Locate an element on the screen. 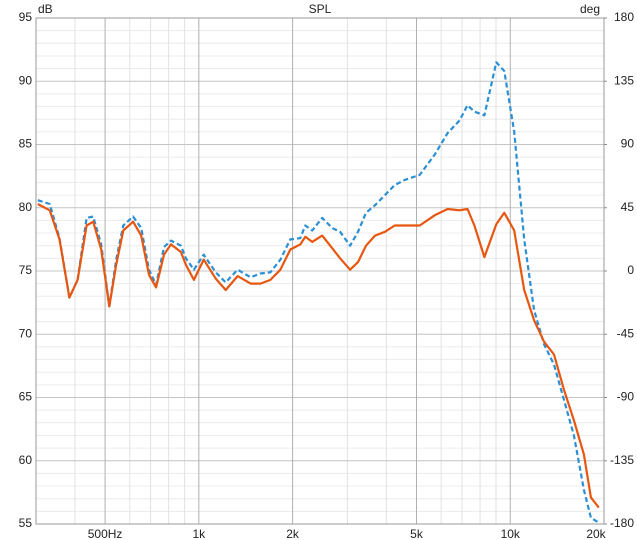  y2-axis-label: deg is located at coordinates (590, 9).